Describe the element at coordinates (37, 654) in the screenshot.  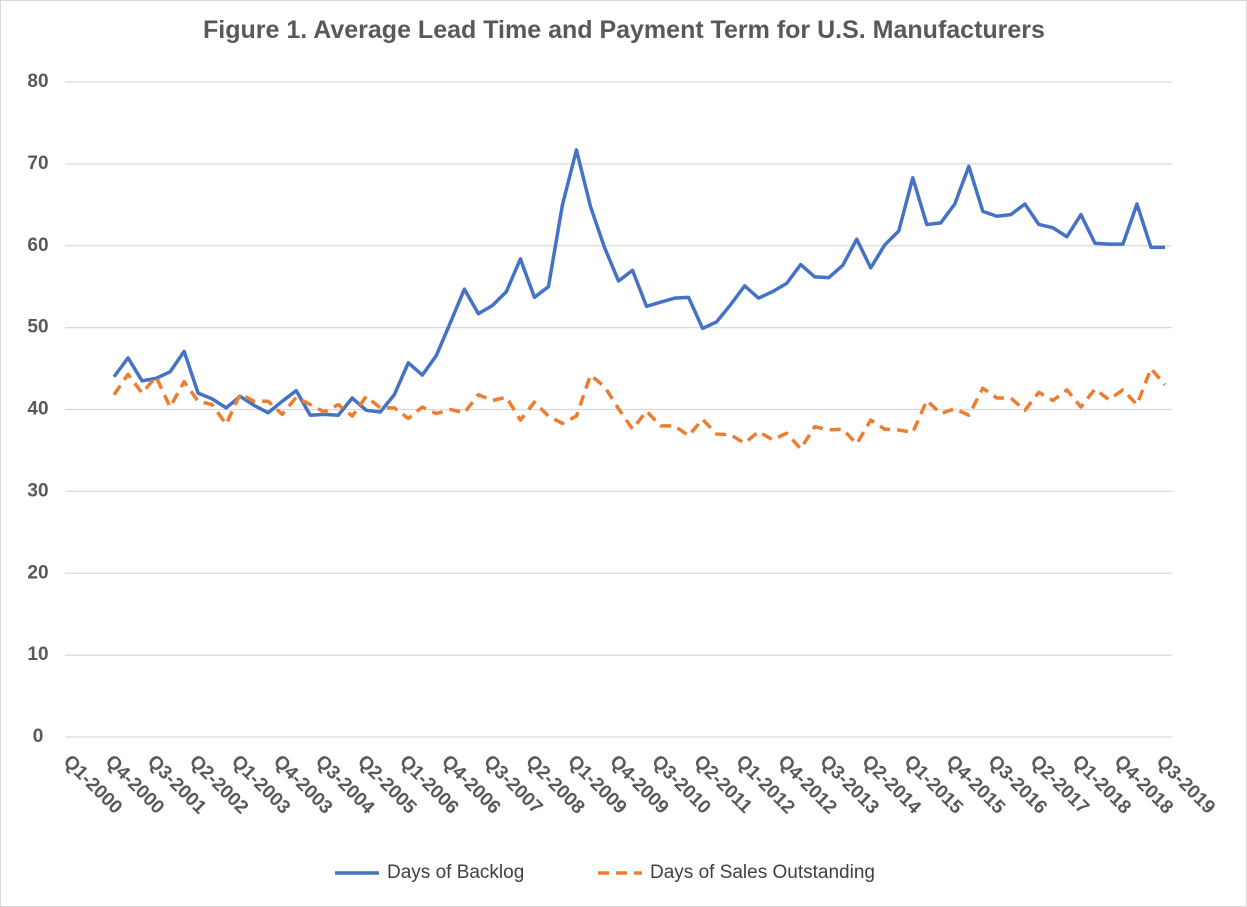
I see `y-tick-label: 10` at that location.